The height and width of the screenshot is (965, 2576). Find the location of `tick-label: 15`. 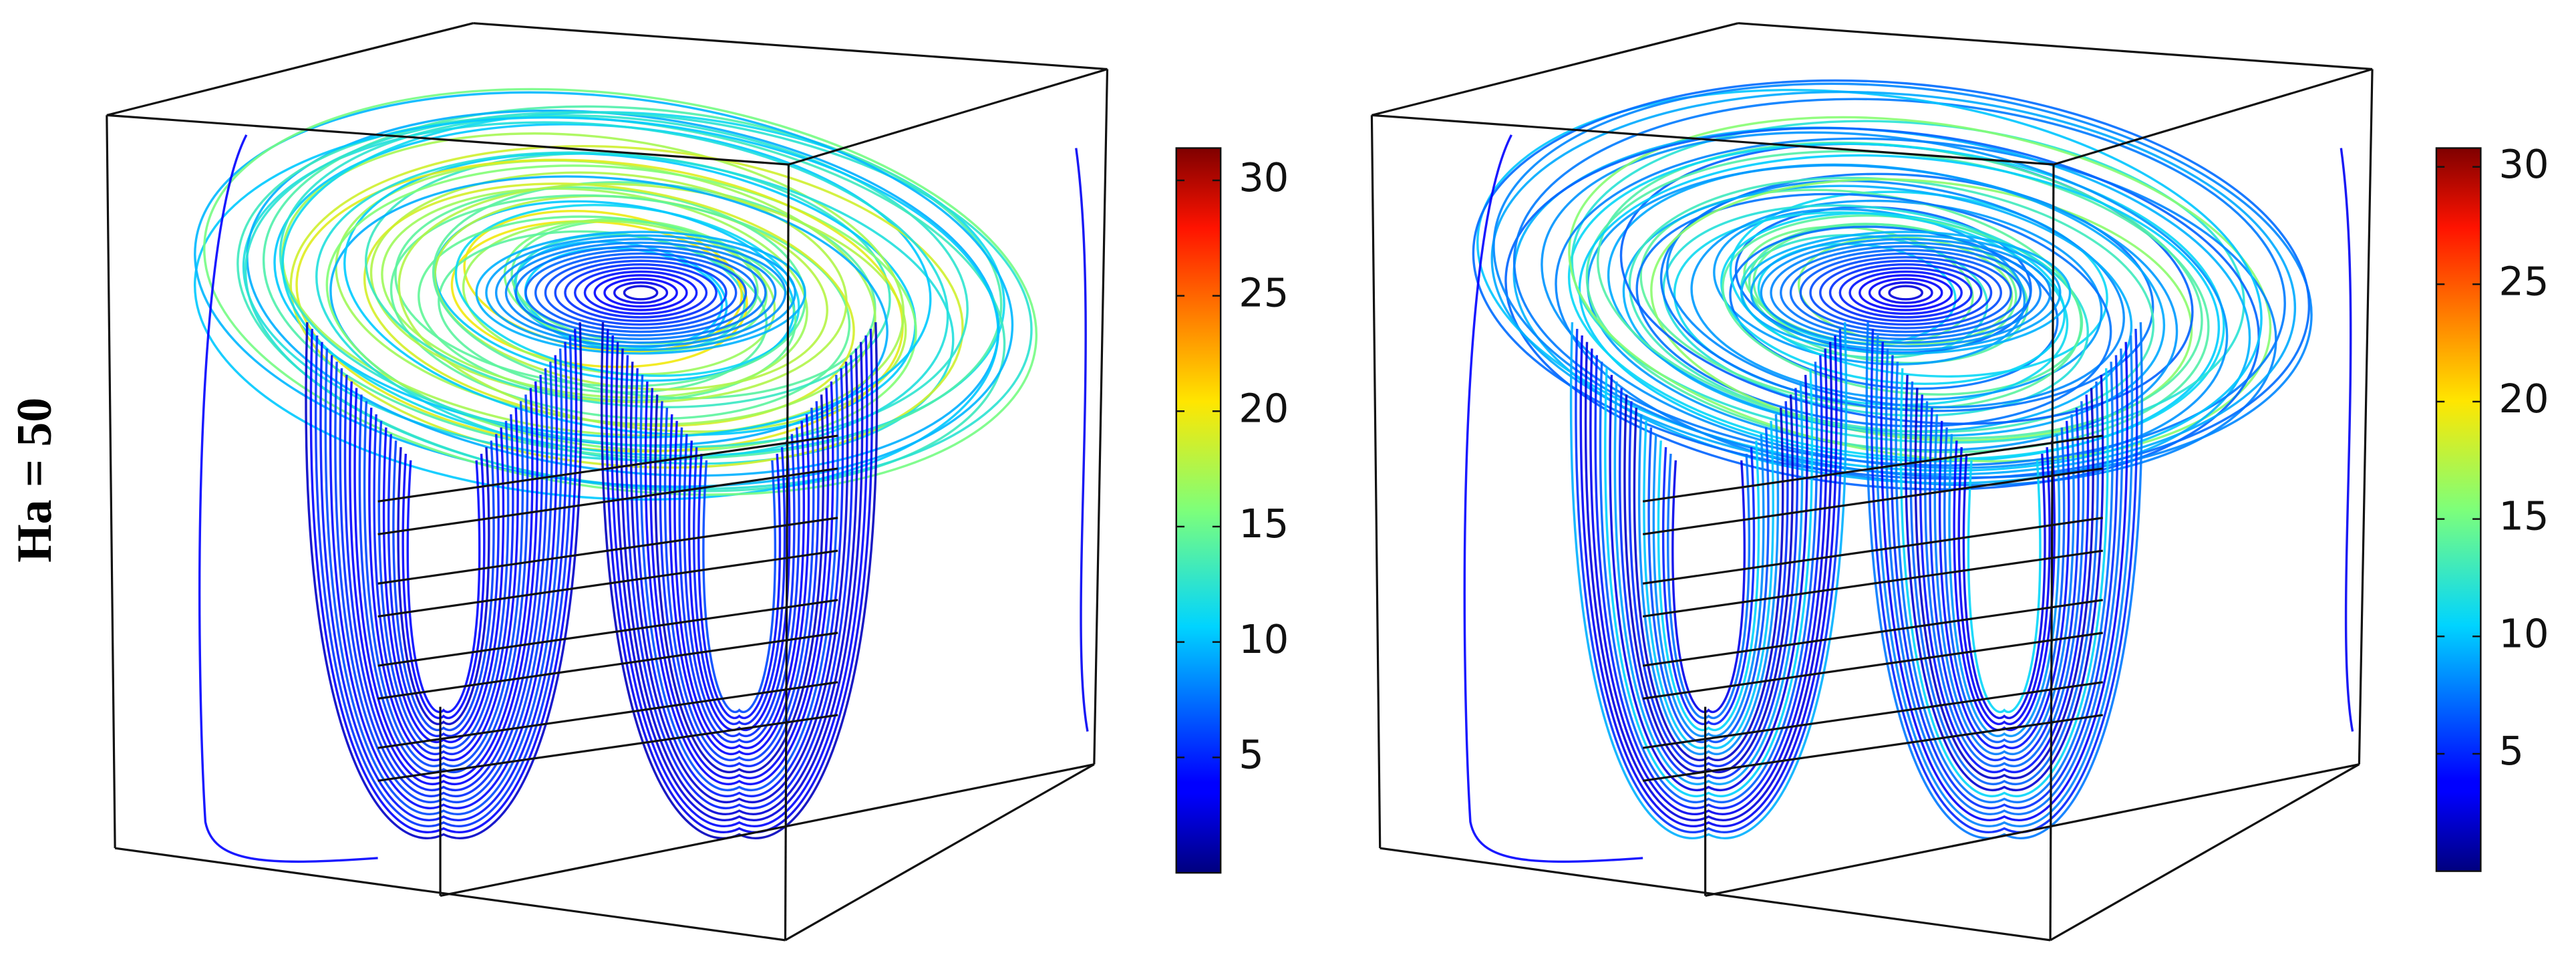

tick-label: 15 is located at coordinates (1264, 524).